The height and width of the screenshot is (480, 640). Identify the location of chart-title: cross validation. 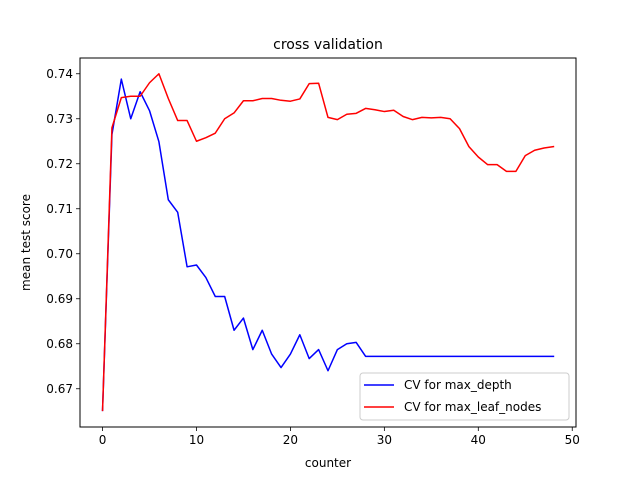
(328, 45).